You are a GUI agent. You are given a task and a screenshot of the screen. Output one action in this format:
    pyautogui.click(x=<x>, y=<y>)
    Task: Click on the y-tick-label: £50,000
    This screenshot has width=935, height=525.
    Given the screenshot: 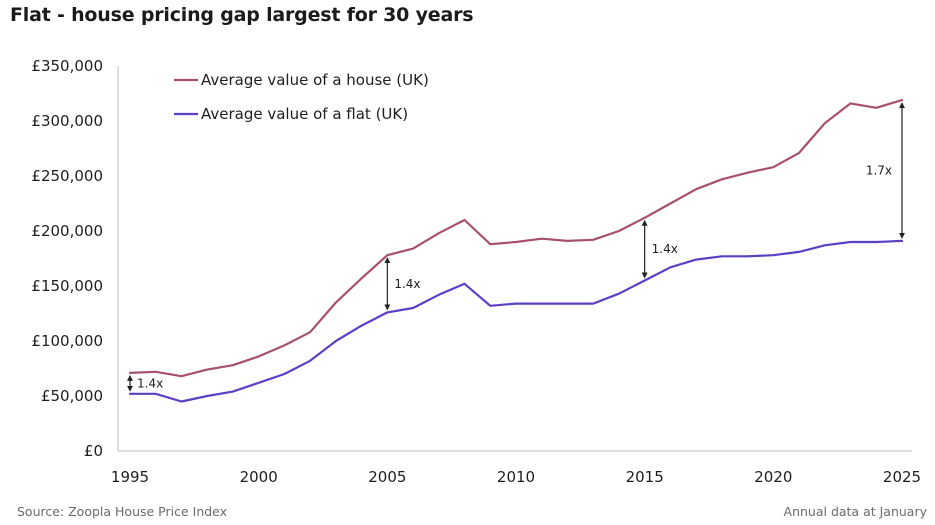 What is the action you would take?
    pyautogui.click(x=72, y=396)
    